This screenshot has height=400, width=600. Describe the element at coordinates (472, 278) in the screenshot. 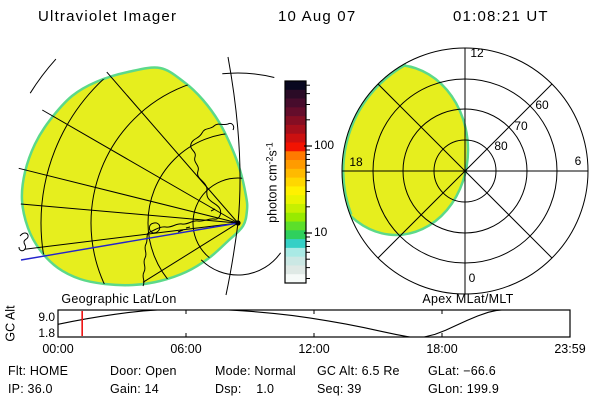

I see `polar-label-mlt-0: 0` at that location.